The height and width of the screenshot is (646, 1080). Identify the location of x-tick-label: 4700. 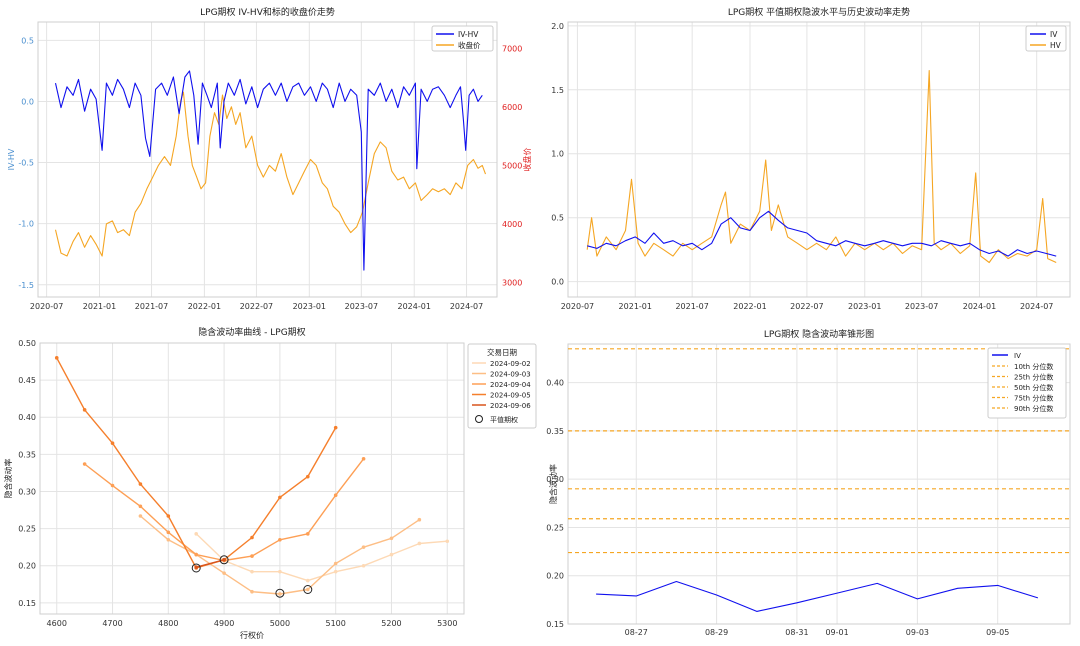
(112, 623).